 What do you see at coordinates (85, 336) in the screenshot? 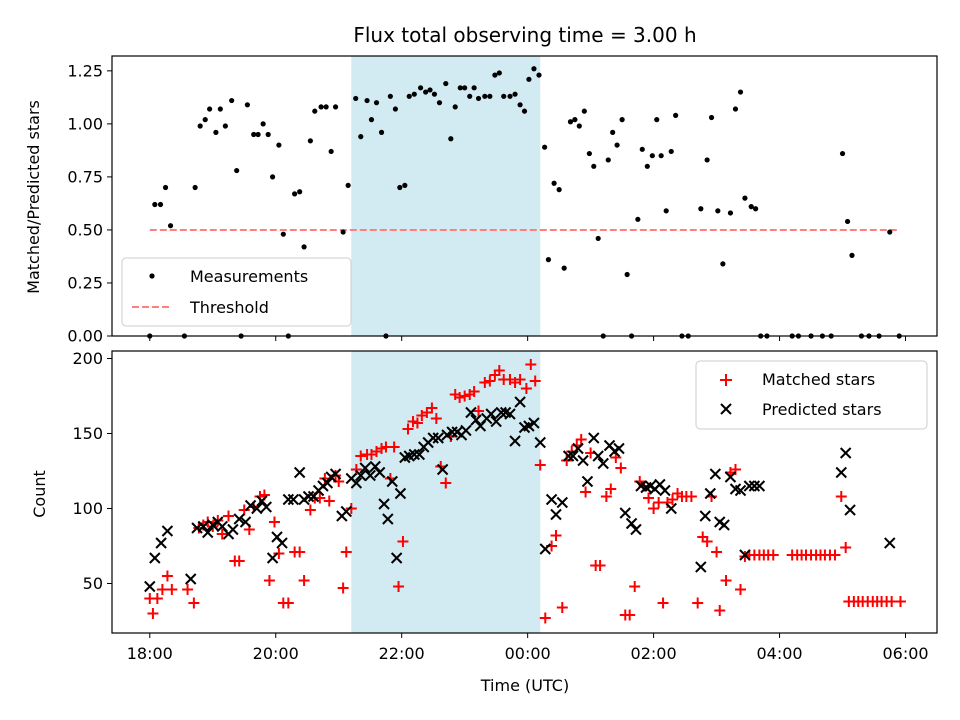
I see `y-tick-label: 0.00` at bounding box center [85, 336].